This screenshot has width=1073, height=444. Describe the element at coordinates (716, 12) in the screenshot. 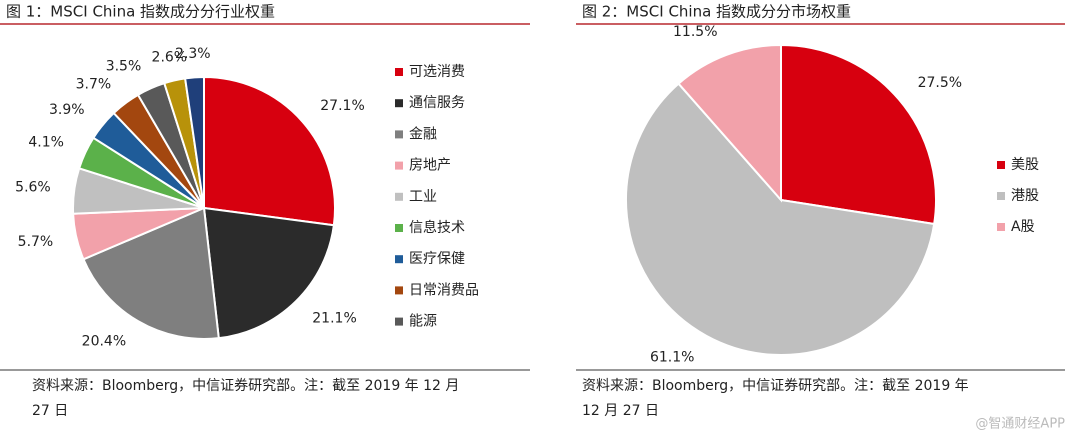

I see `chart-title: 图 2：MSCI China 指数成分分市场权重` at that location.